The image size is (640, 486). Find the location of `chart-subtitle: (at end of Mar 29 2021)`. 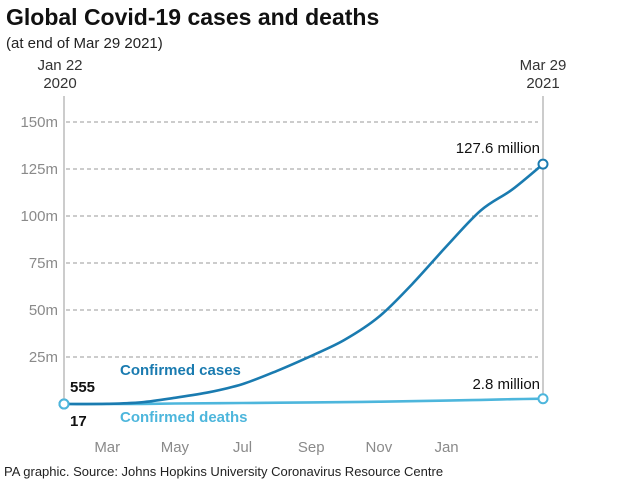

chart-subtitle: (at end of Mar 29 2021) is located at coordinates (84, 43).